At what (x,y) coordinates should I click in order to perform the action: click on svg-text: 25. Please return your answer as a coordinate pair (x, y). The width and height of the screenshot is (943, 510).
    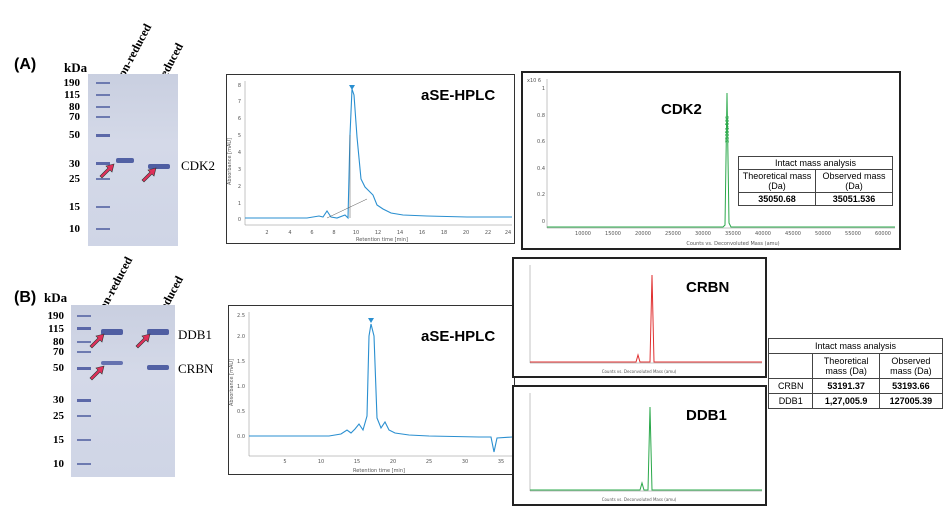
    Looking at the image, I should click on (429, 462).